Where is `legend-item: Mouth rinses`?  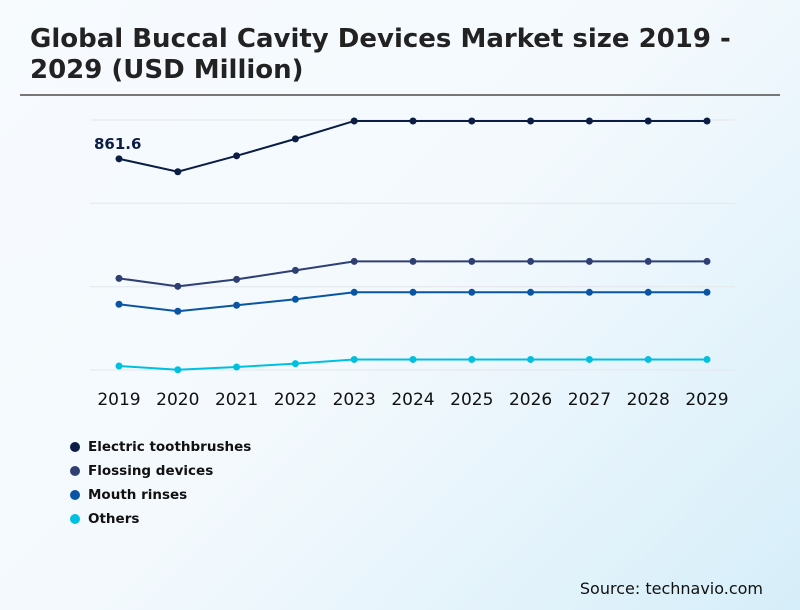
legend-item: Mouth rinses is located at coordinates (160, 495).